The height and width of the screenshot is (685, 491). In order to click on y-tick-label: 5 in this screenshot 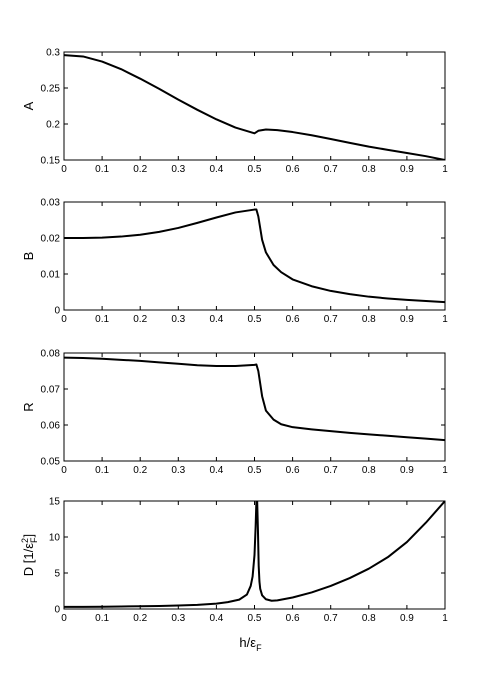, I will do `click(57, 574)`.